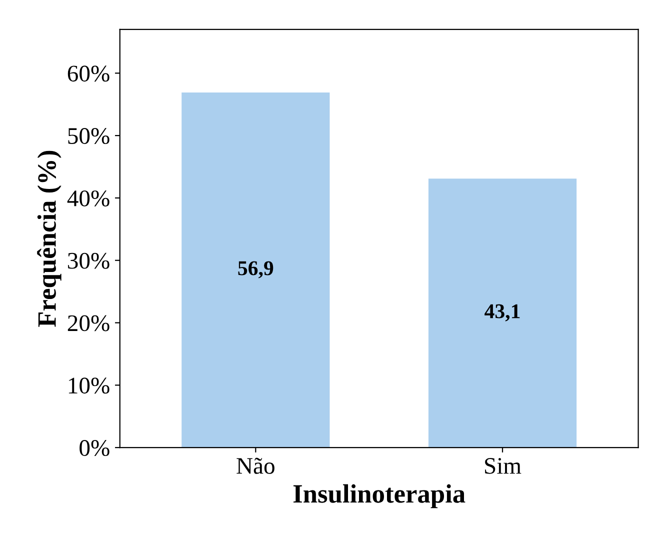 The height and width of the screenshot is (536, 648). I want to click on x-axis-title: Insulinoterapia, so click(379, 496).